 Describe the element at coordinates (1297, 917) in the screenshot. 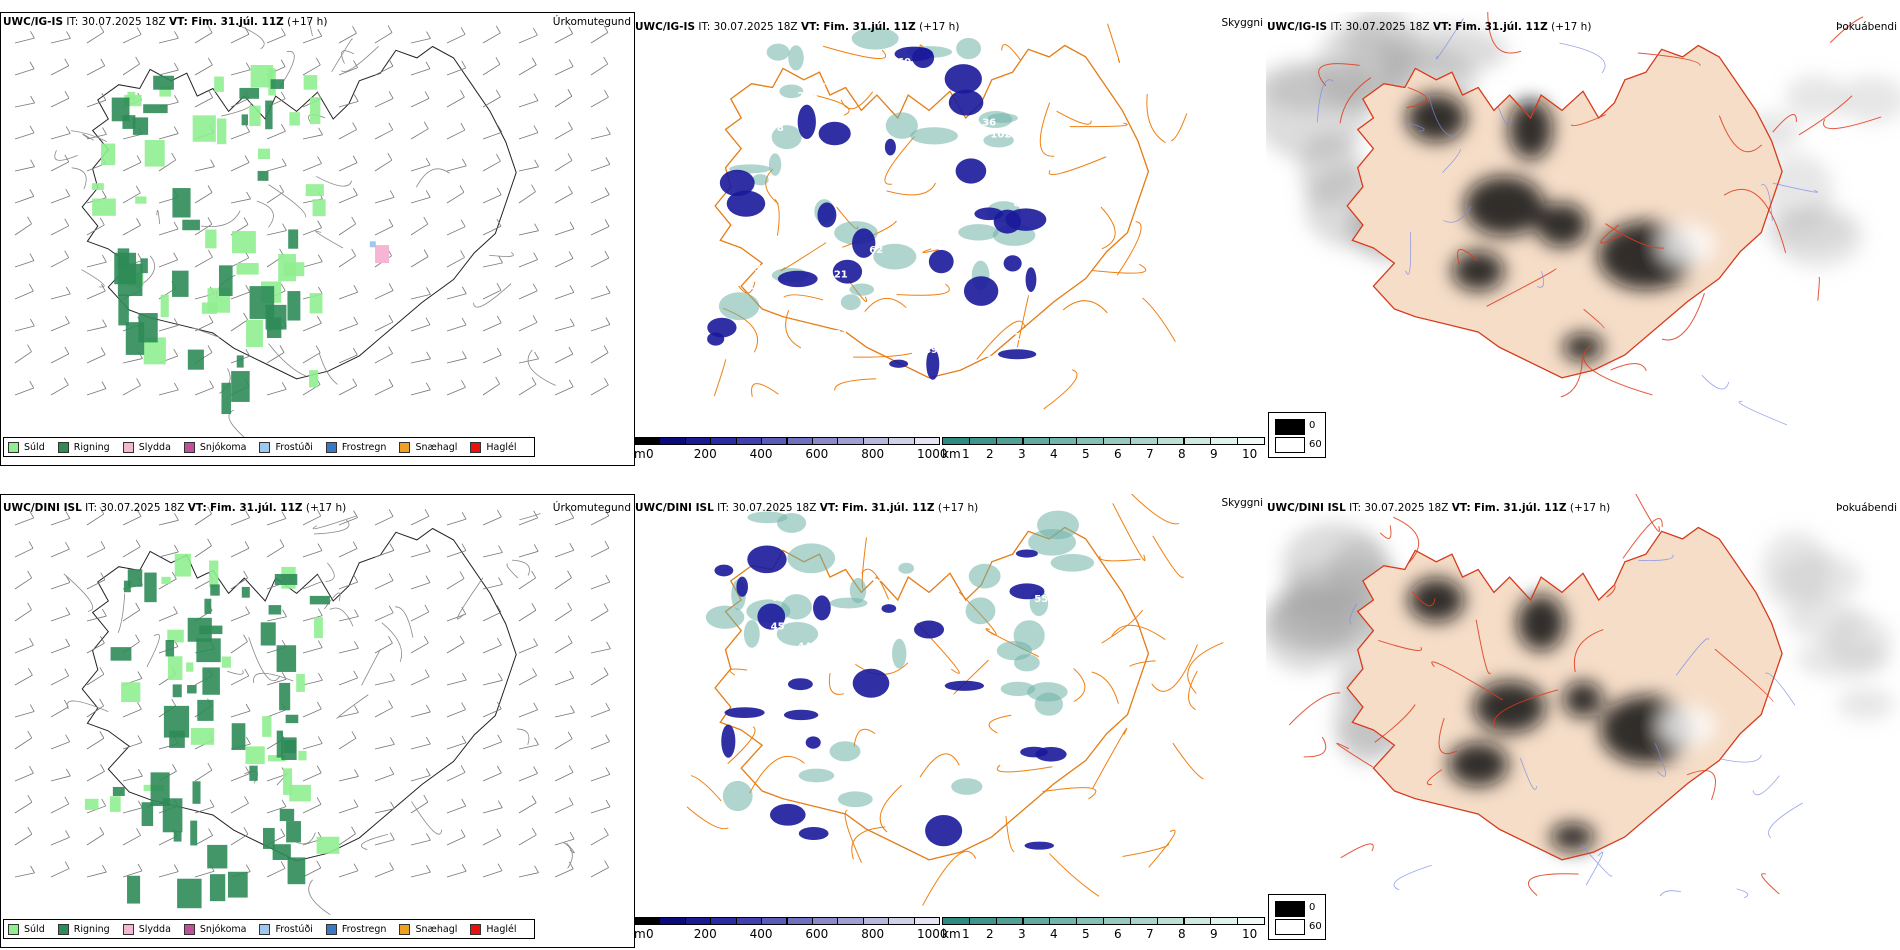

I see `fog-legend-row2: 0 60` at that location.